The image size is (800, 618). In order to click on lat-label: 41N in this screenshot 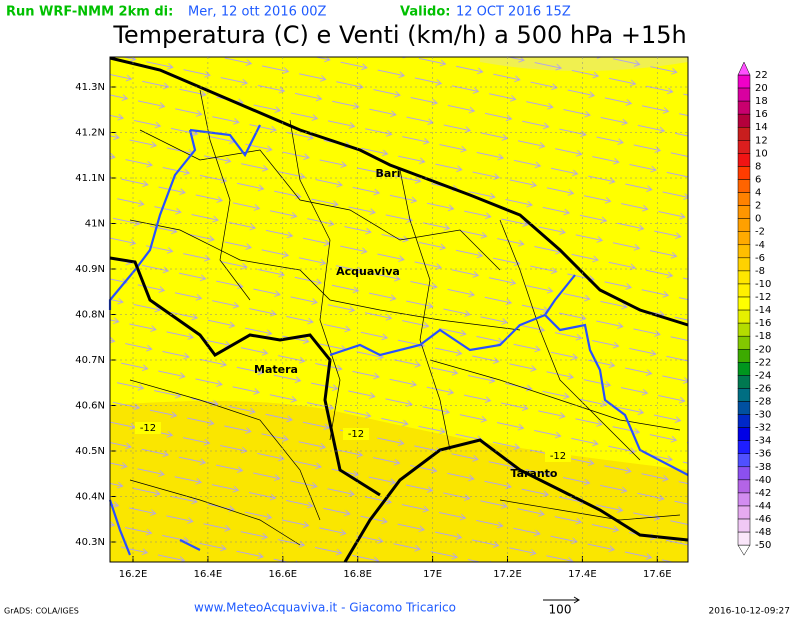, I will do `click(95, 224)`.